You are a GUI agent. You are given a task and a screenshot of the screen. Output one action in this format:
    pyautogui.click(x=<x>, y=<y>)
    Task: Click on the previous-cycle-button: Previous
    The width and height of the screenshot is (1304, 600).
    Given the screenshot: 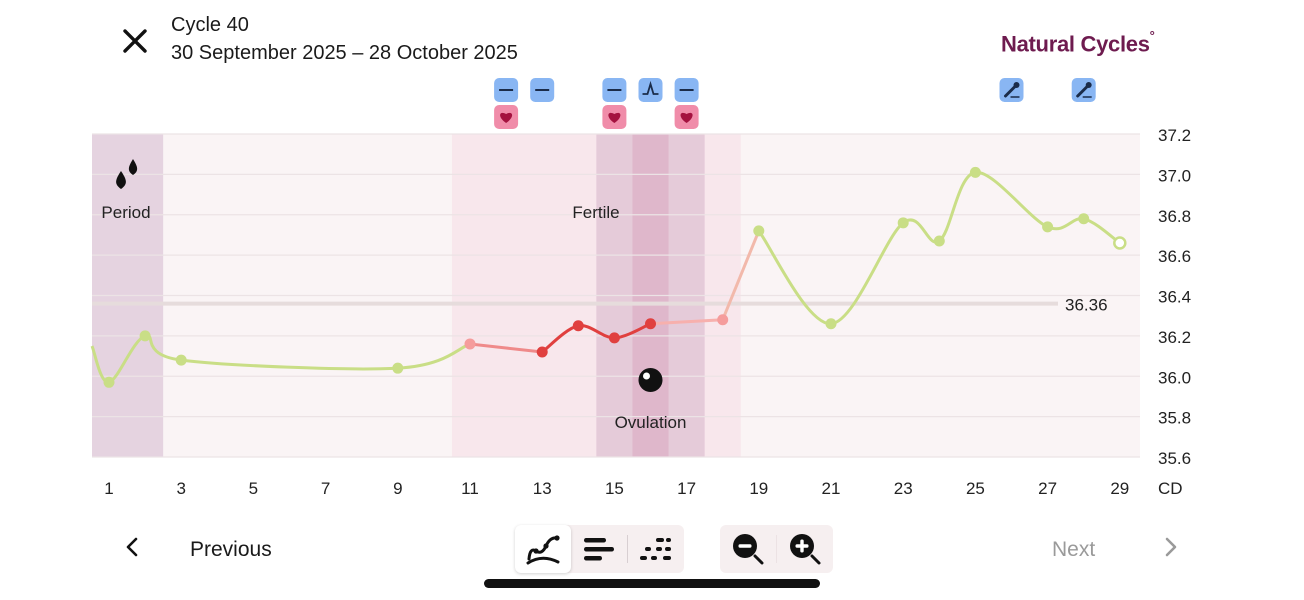 What is the action you would take?
    pyautogui.click(x=208, y=550)
    